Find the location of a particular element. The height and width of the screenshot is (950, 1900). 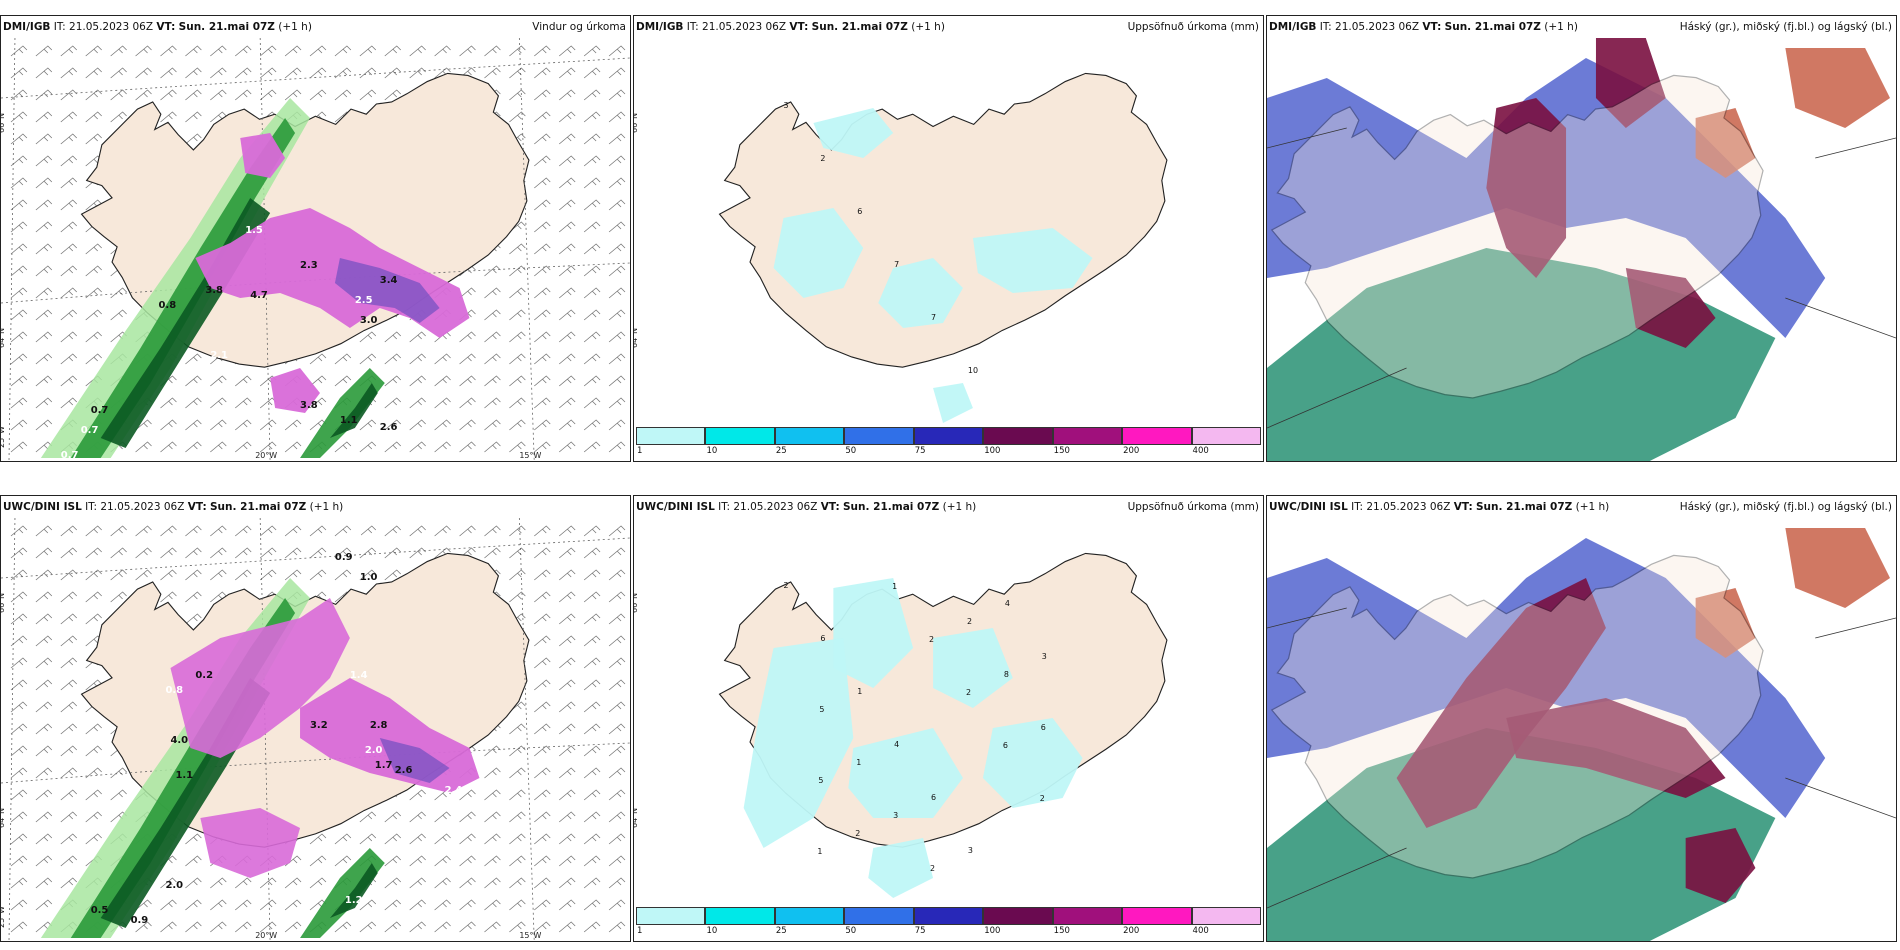

accum-value-label: 8 is located at coordinates (1006, 674).